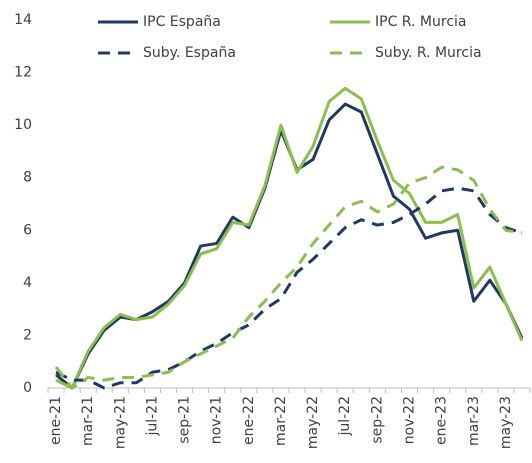 The width and height of the screenshot is (532, 463). I want to click on y-tick-label: 2, so click(27, 335).